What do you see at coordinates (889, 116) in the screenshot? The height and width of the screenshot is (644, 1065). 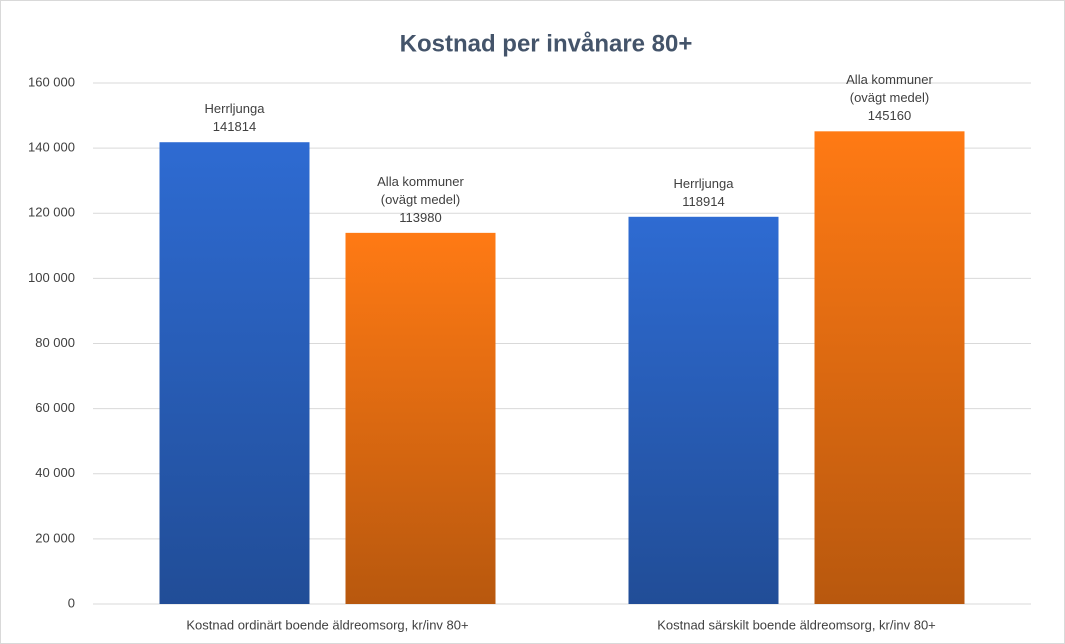 I see `data-label-value: 145160` at bounding box center [889, 116].